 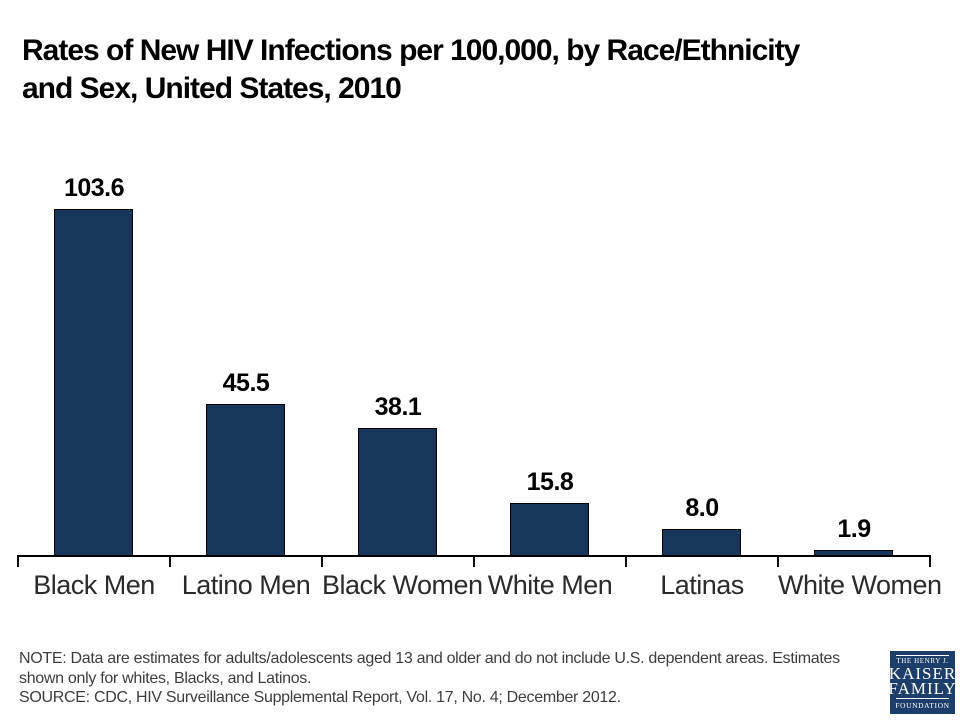 I want to click on bar-slot: 1.9, so click(x=854, y=278).